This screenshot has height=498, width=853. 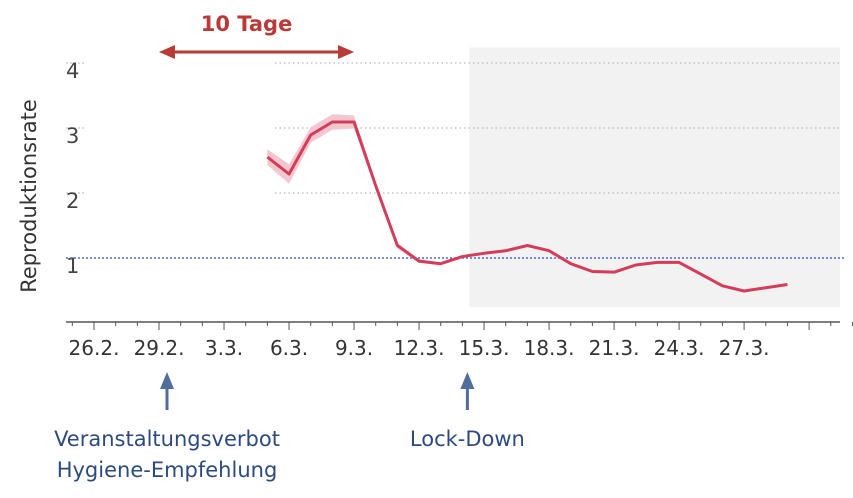 What do you see at coordinates (72, 266) in the screenshot?
I see `y-tick-label: 1` at bounding box center [72, 266].